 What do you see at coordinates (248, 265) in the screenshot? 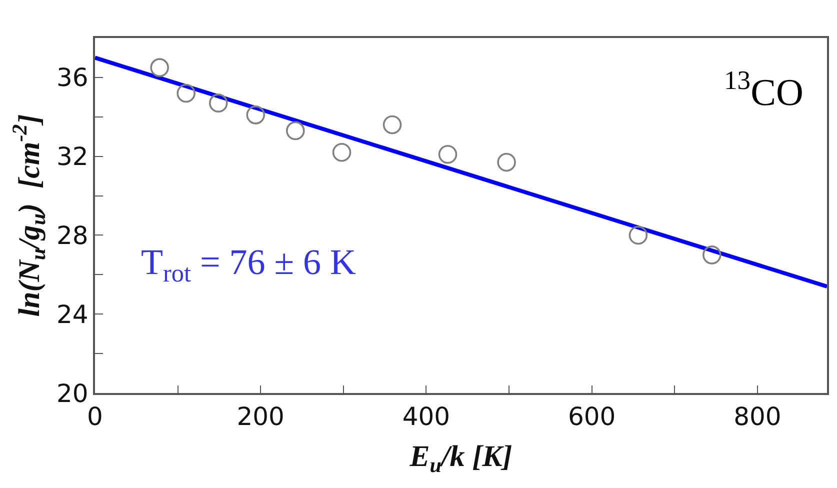
I see `annotation: T$_{rot}$ = 76 ± 6 K` at bounding box center [248, 265].